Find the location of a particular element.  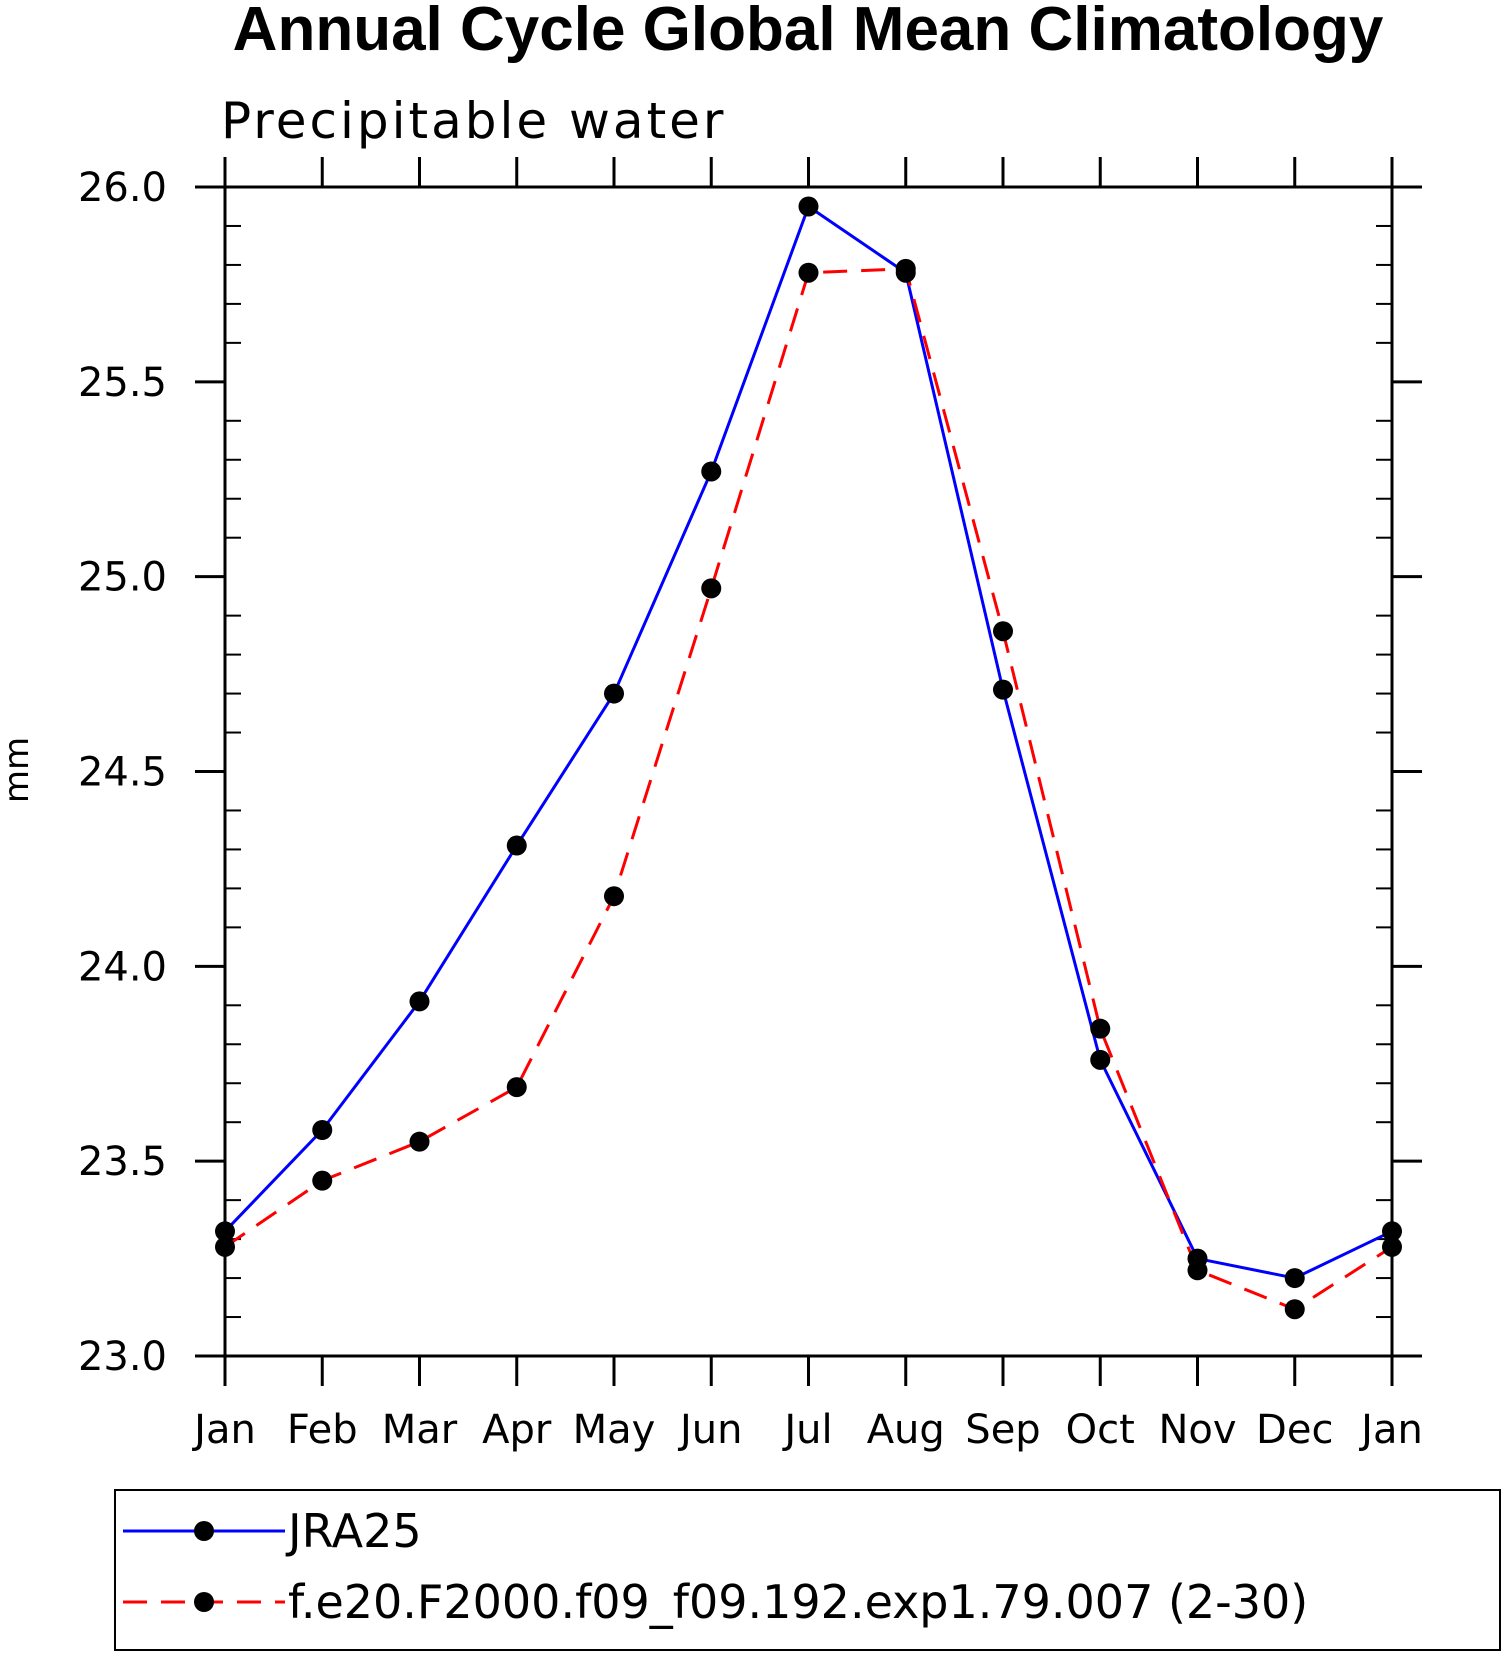

legend-label-0: JRA25 is located at coordinates (353, 1531).